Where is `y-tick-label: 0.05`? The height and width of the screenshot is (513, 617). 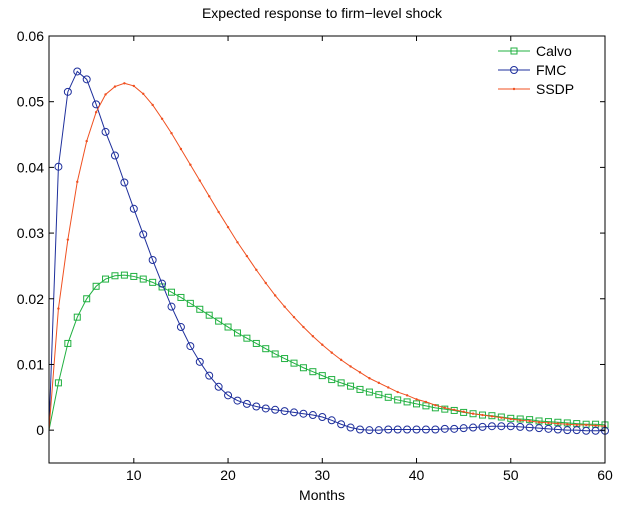 y-tick-label: 0.05 is located at coordinates (30, 102).